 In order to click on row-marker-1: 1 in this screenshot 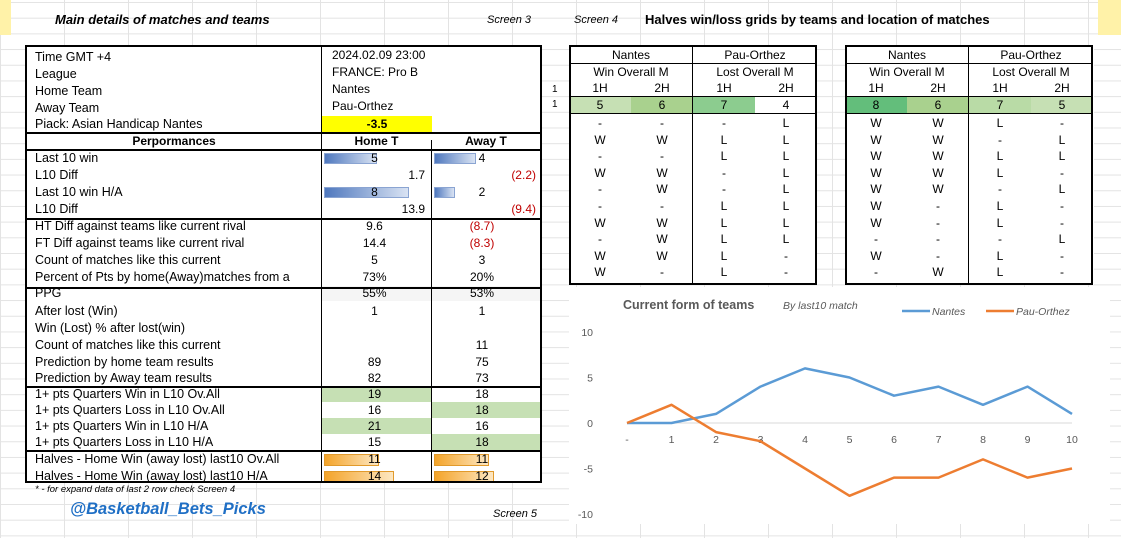, I will do `click(555, 89)`.